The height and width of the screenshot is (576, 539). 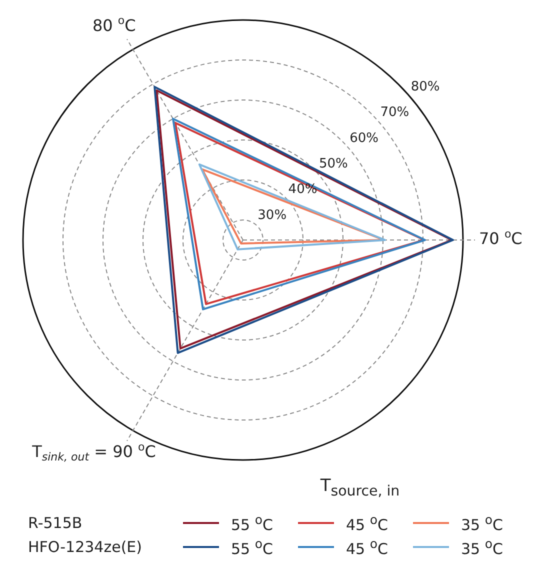 I want to click on text: HFO-1234ze(E), so click(x=86, y=547).